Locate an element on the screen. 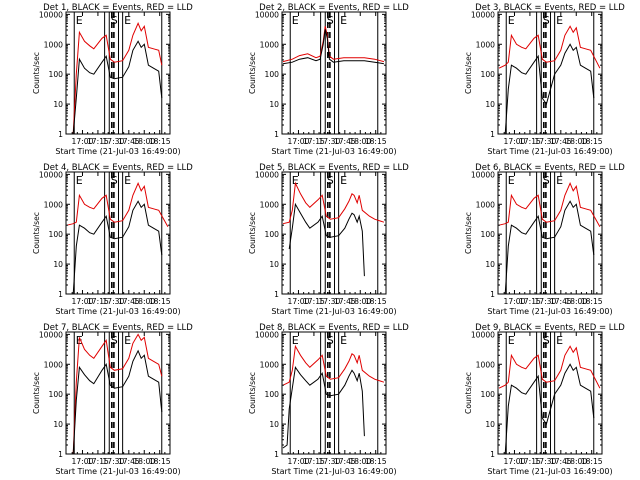 Image resolution: width=640 pixels, height=480 pixels. panel-title: Det 4, BLACK = Events, RED = LLD is located at coordinates (118, 168).